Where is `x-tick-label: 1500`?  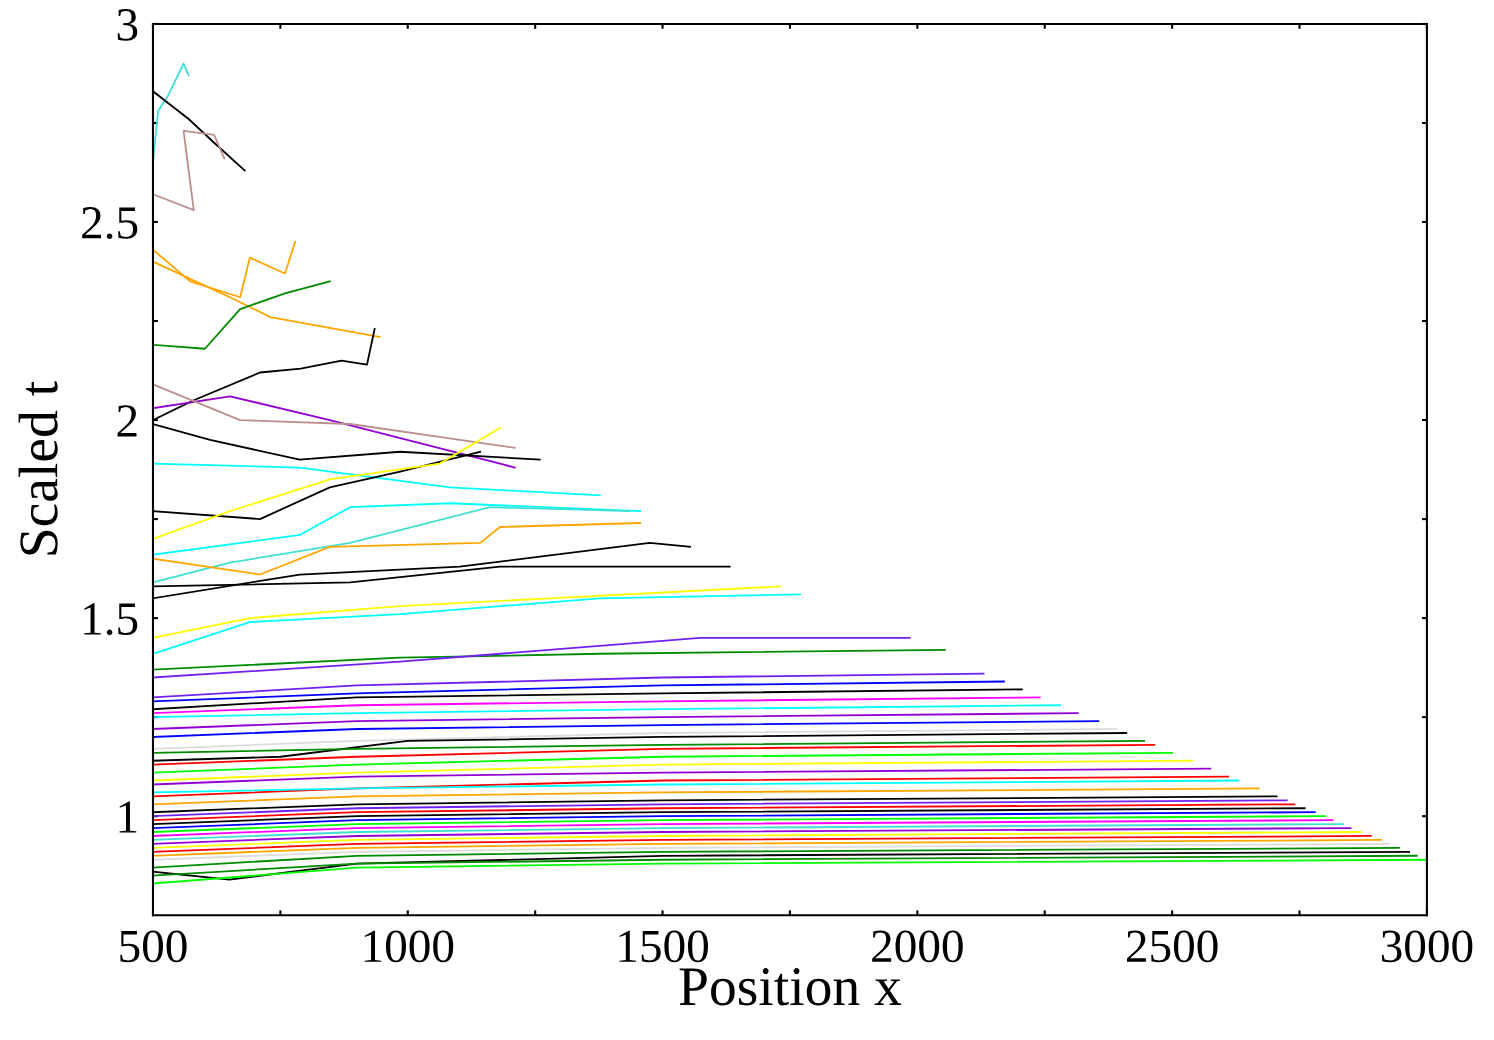
x-tick-label: 1500 is located at coordinates (663, 946).